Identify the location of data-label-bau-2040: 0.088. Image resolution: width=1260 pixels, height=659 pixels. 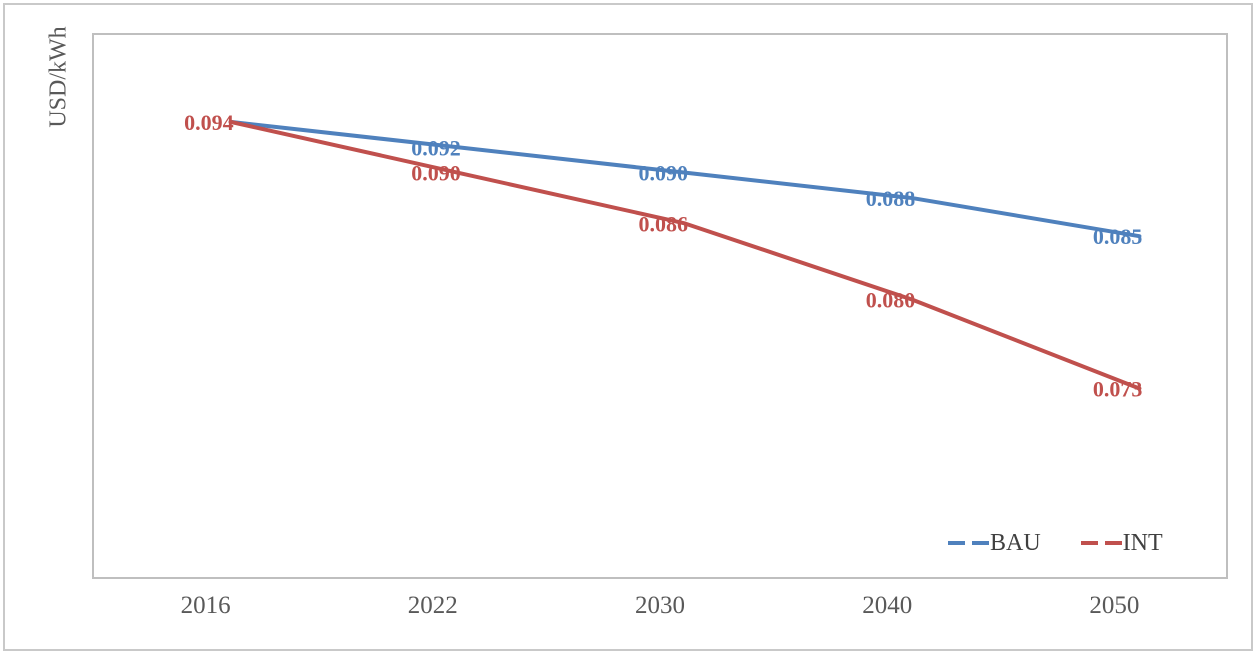
(891, 198).